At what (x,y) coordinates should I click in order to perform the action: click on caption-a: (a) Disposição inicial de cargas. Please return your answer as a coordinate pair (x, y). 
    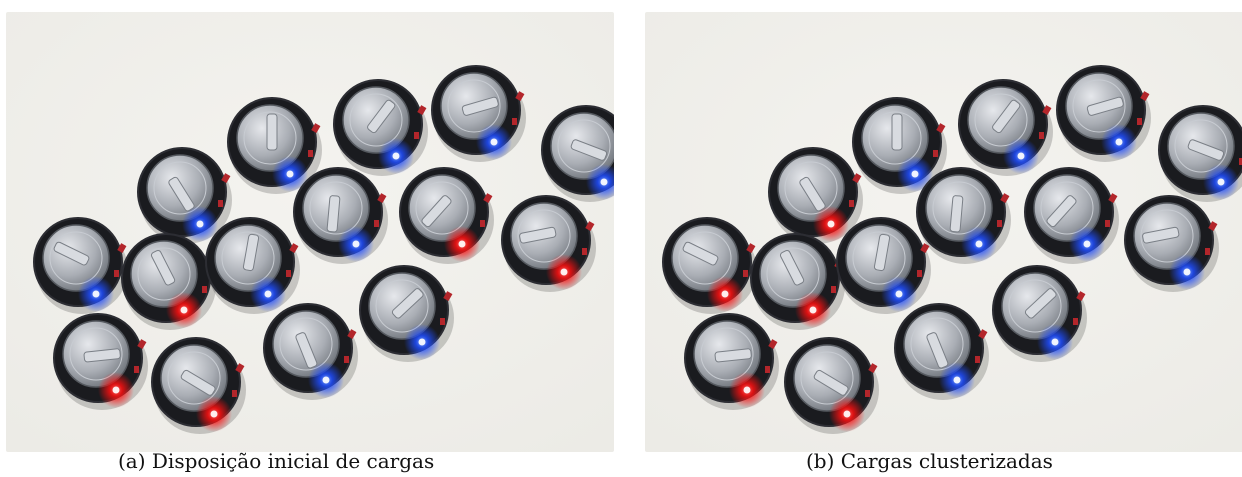
    Looking at the image, I should click on (276, 461).